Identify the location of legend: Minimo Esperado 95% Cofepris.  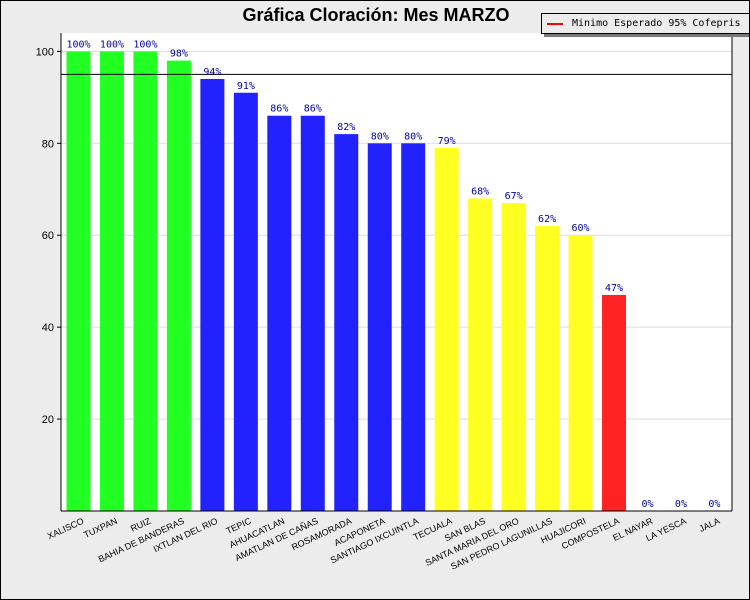
(645, 23).